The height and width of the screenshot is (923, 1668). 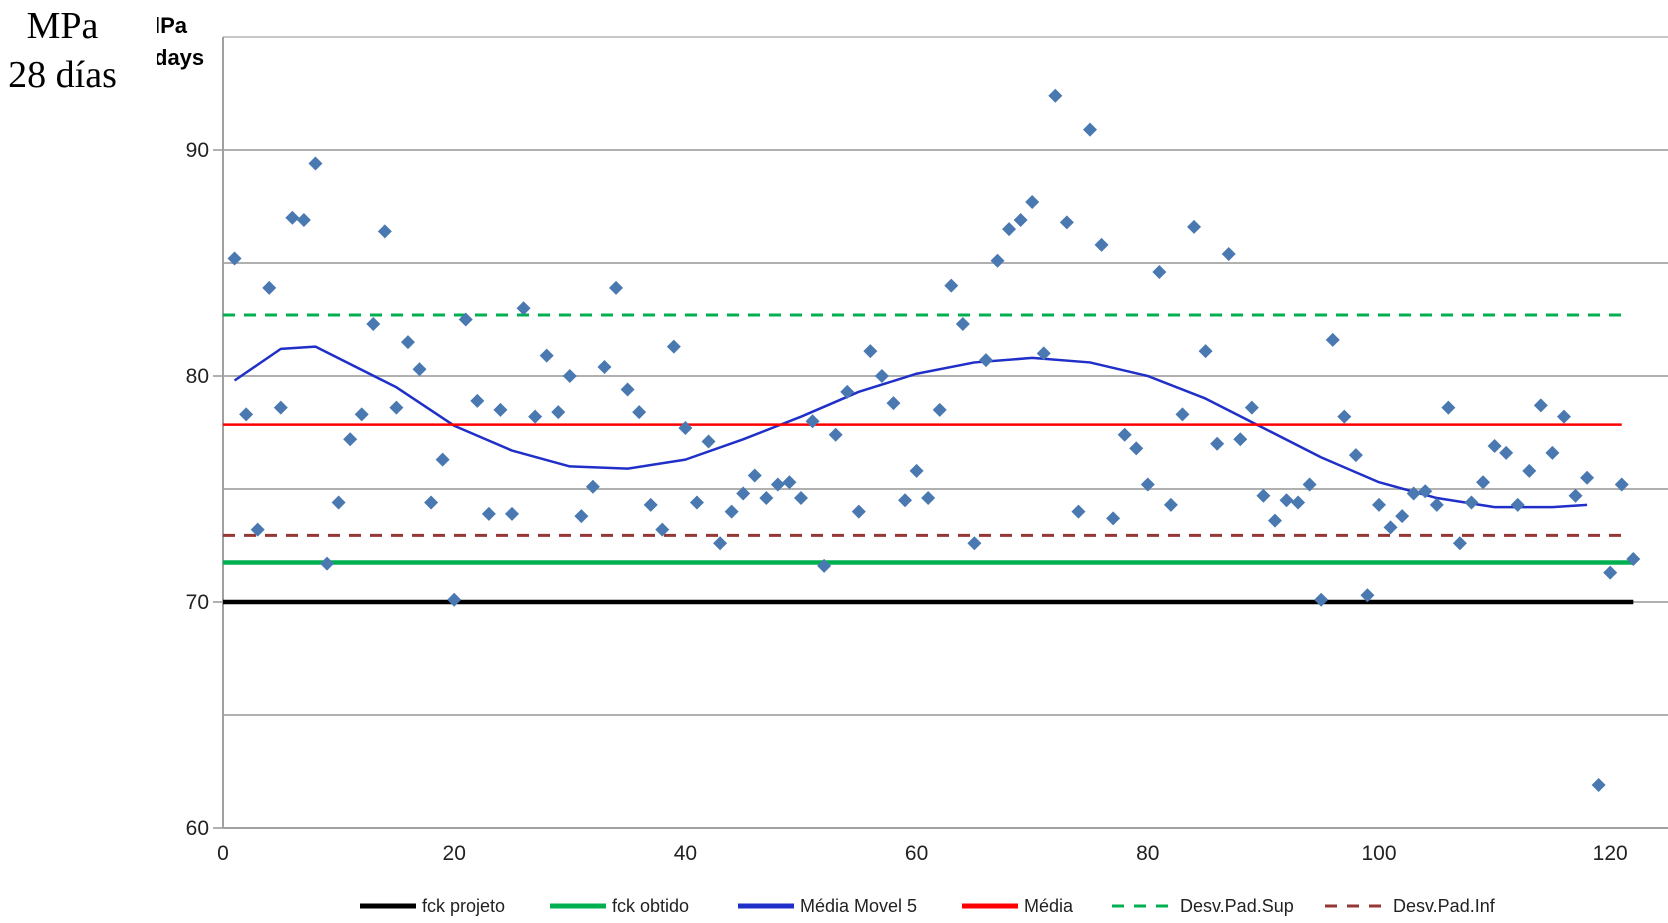 I want to click on legend-label: Média Movel 5, so click(x=858, y=906).